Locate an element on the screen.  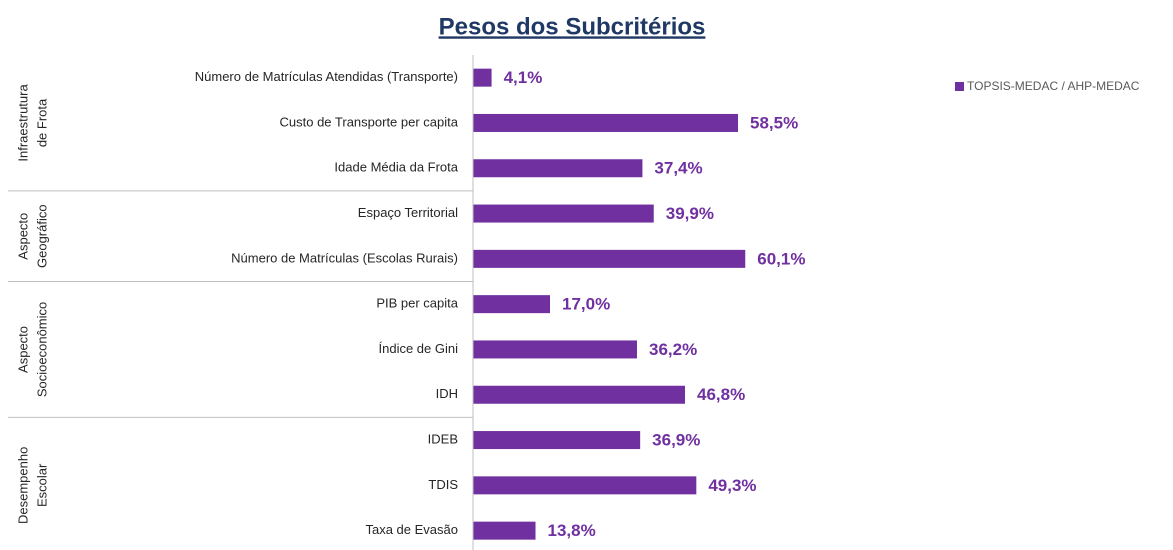
value-label: 36,2% is located at coordinates (673, 349).